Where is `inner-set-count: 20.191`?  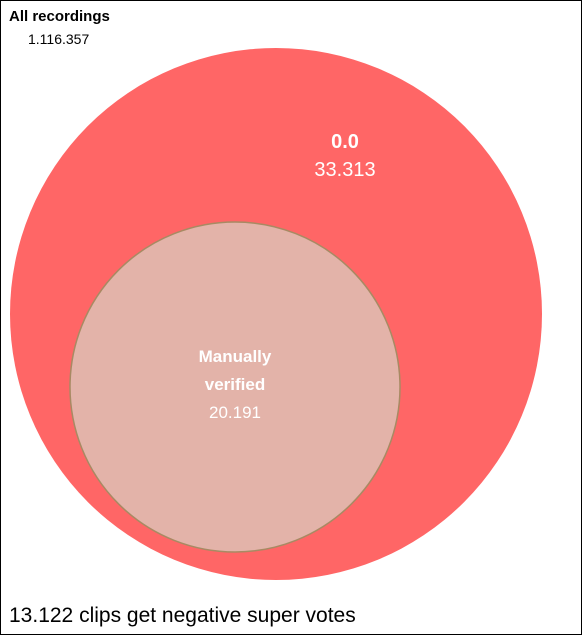 inner-set-count: 20.191 is located at coordinates (235, 412).